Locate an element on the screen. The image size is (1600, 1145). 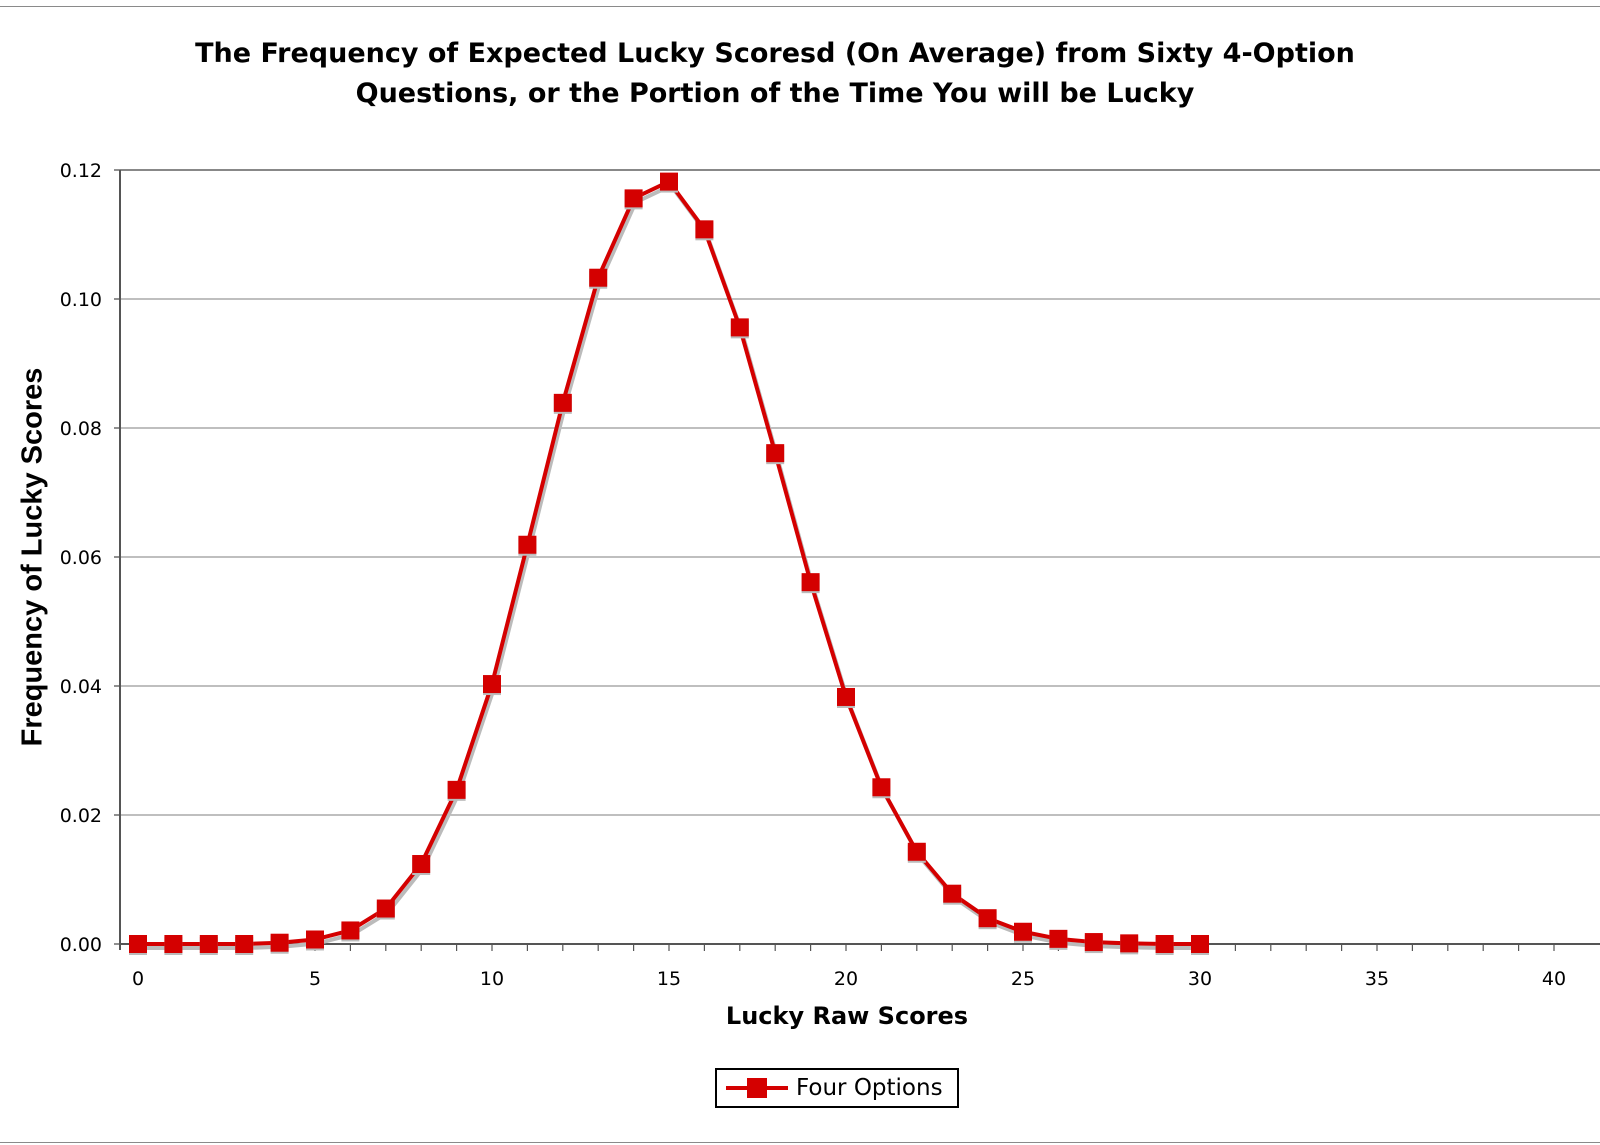
legend-label: Four Options is located at coordinates (869, 1088).